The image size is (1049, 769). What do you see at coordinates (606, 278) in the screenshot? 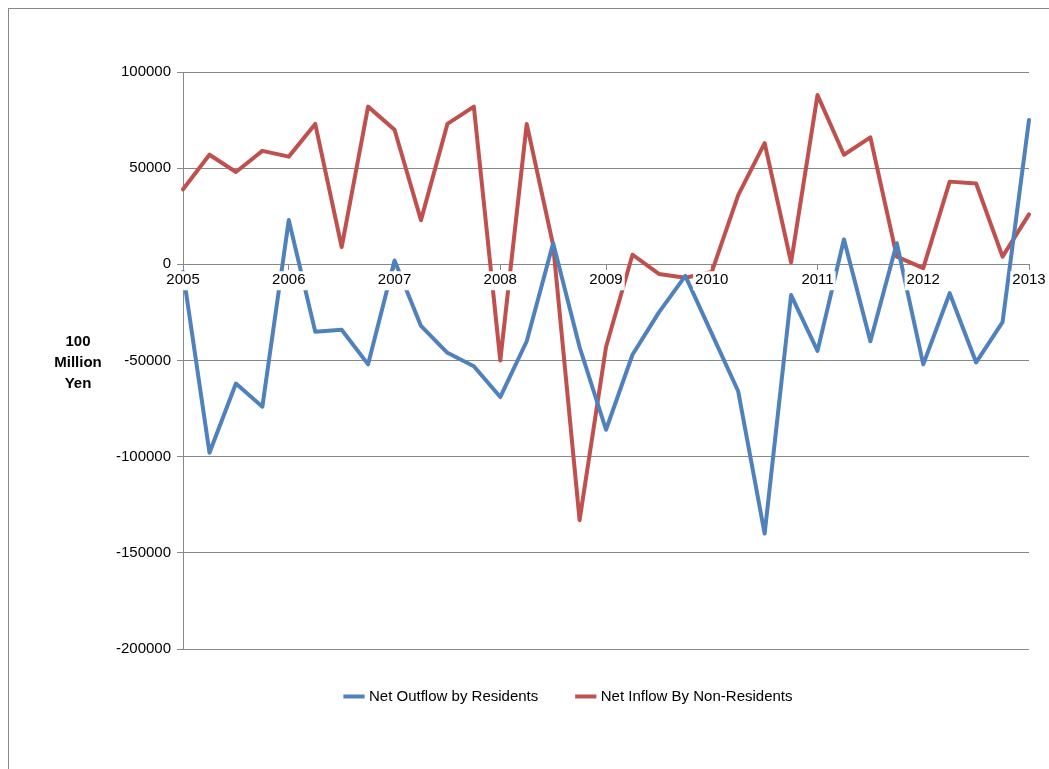
I see `x-tick-label: 2009` at bounding box center [606, 278].